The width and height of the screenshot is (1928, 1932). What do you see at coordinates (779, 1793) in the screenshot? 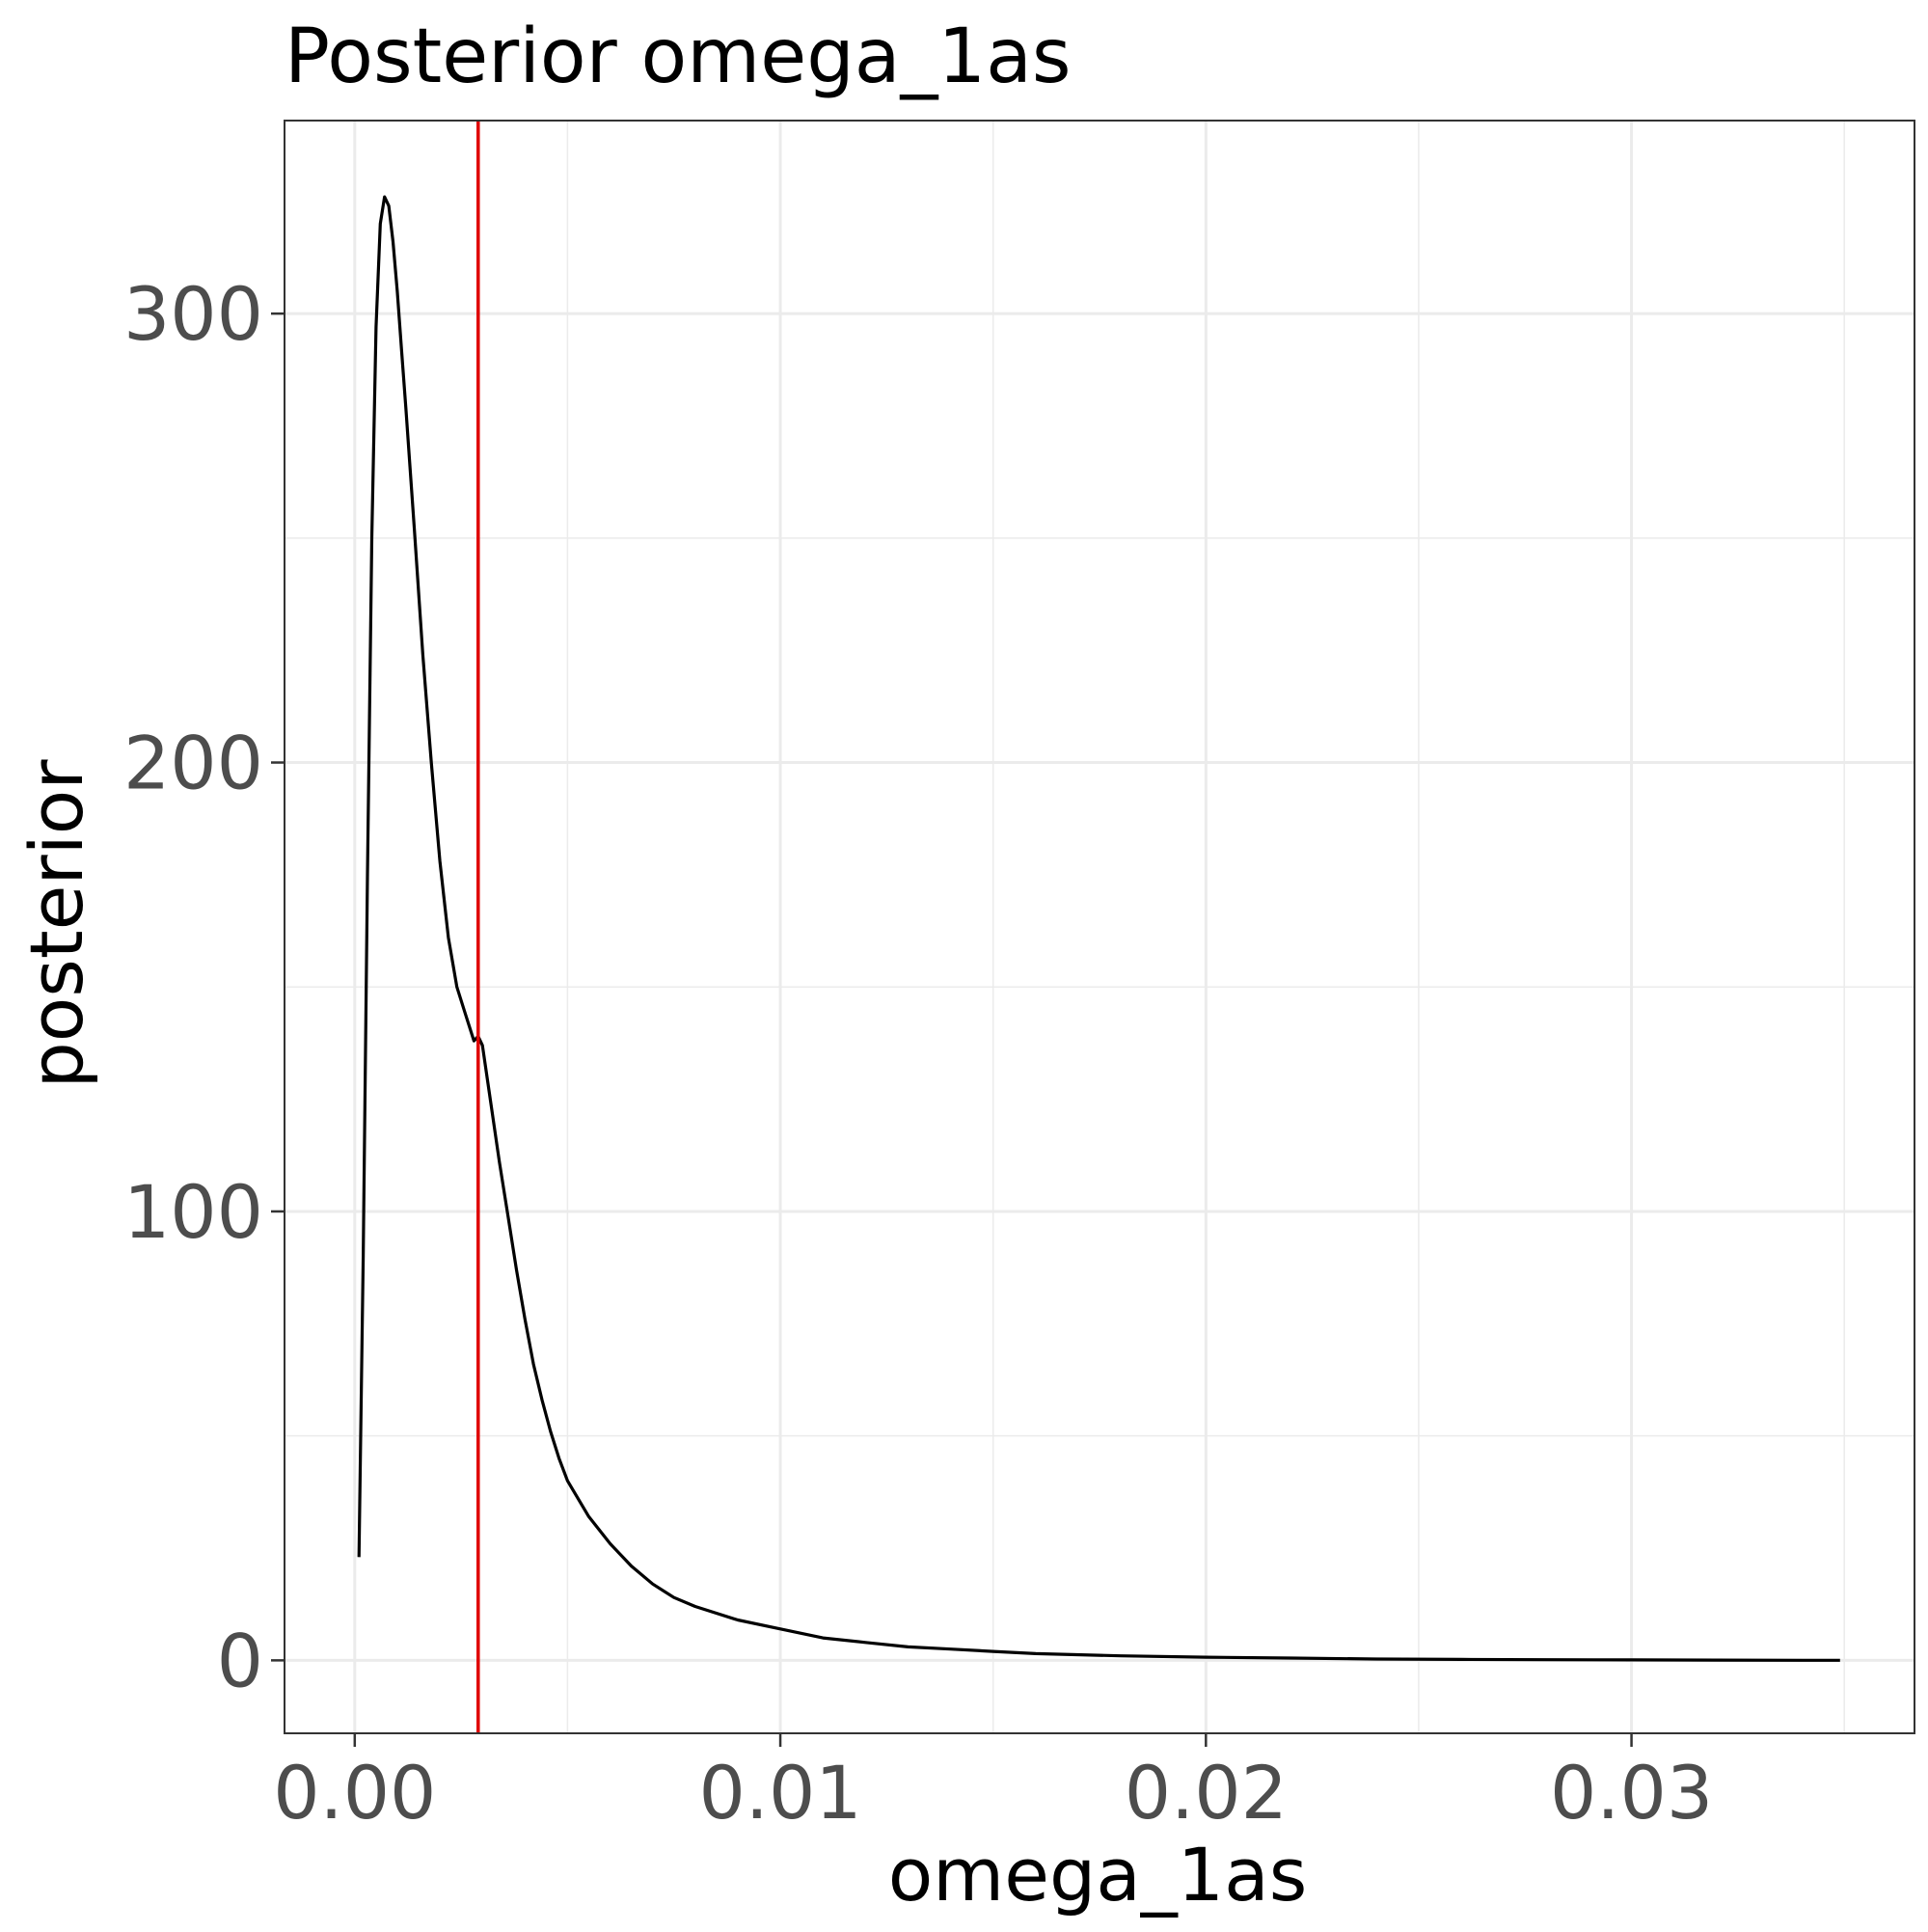
I see `x-tick-label: 0.01` at bounding box center [779, 1793].